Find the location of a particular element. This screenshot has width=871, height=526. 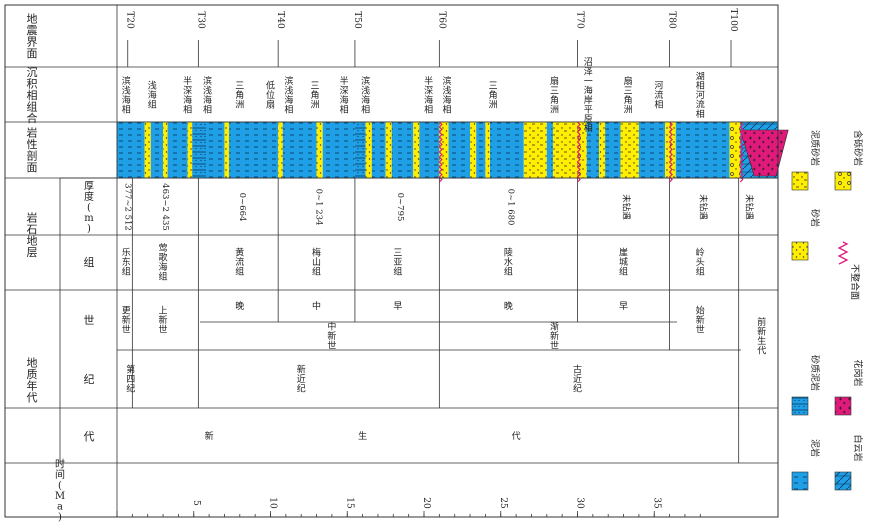

seismic-interface-label: T70 is located at coordinates (580, 20).